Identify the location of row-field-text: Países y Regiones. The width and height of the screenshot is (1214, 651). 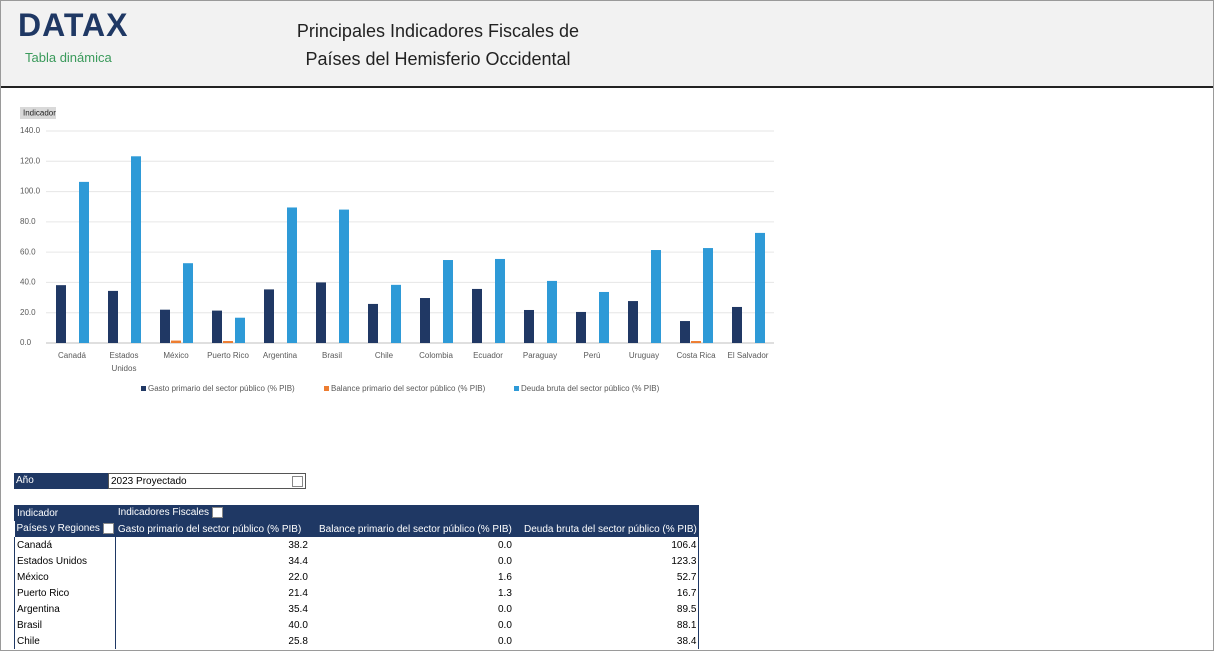
(58, 529).